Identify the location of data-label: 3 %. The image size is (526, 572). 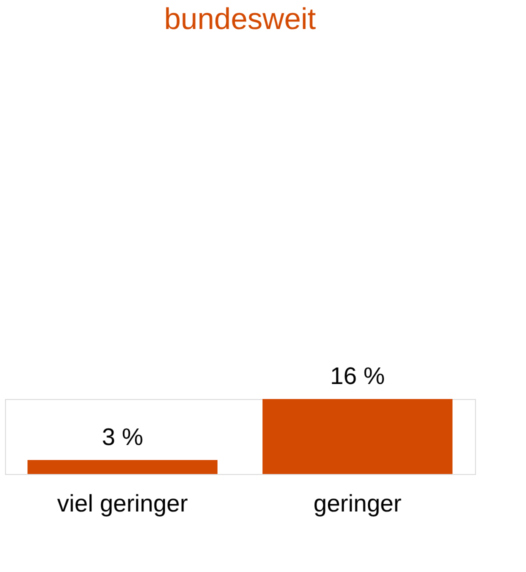
(123, 437).